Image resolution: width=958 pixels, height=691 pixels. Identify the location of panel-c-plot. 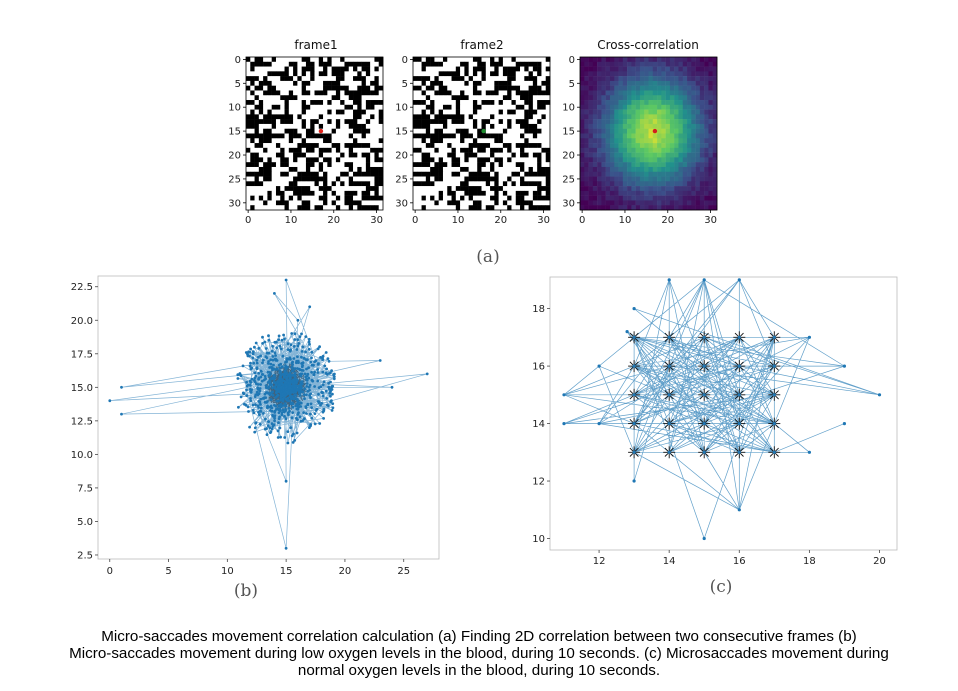
(722, 409).